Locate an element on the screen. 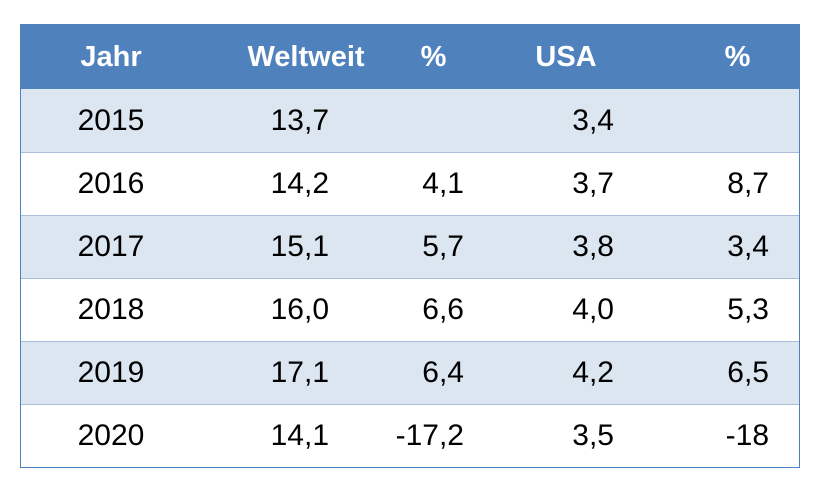  cell-weltweit: 14,2 is located at coordinates (299, 183).